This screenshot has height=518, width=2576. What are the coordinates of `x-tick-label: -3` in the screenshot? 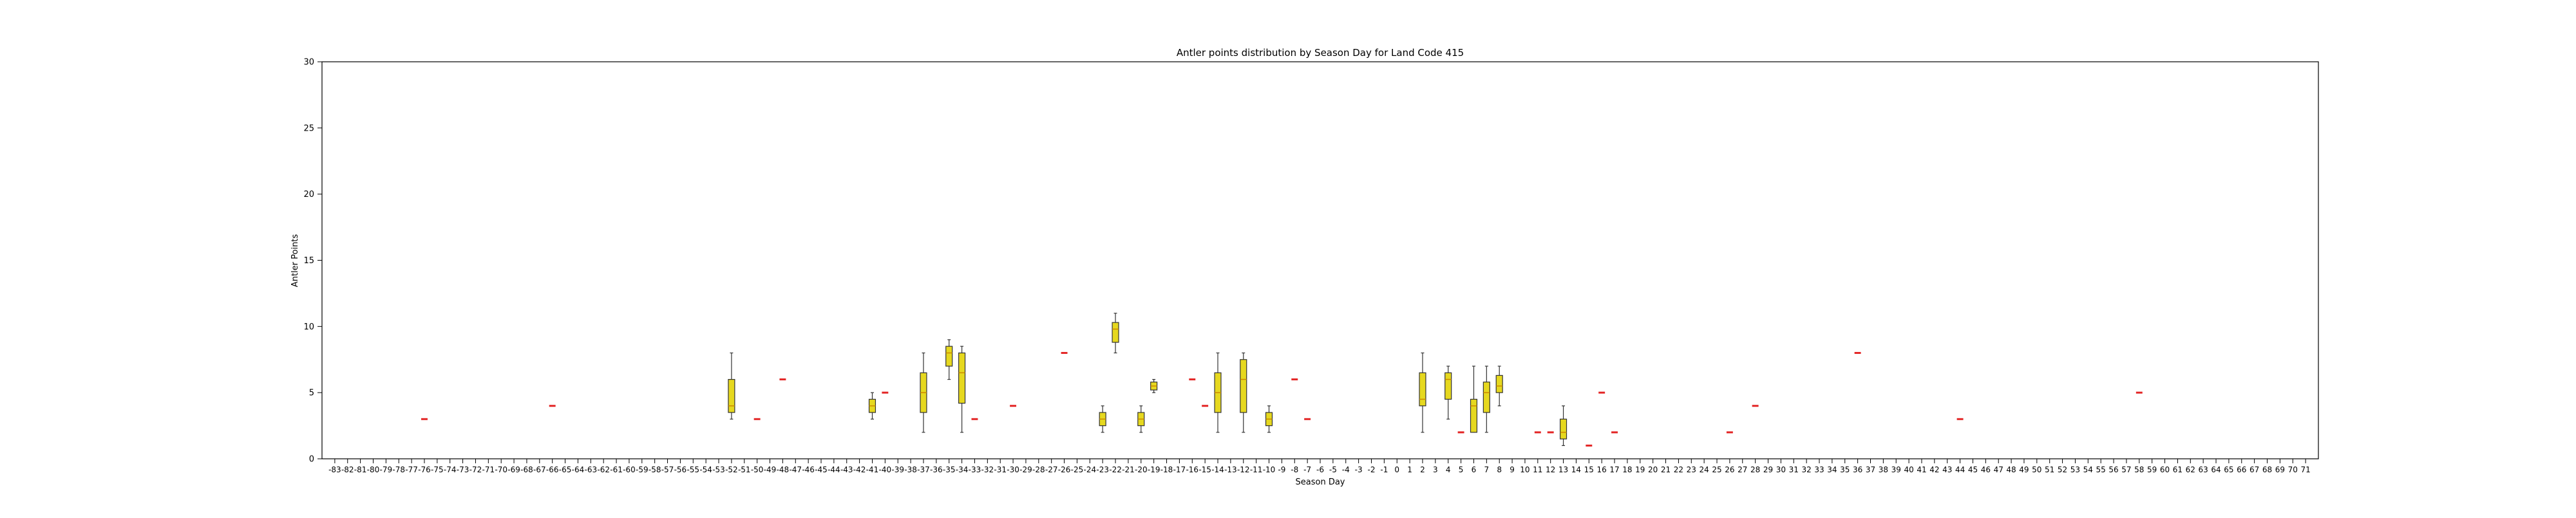 It's located at (1359, 469).